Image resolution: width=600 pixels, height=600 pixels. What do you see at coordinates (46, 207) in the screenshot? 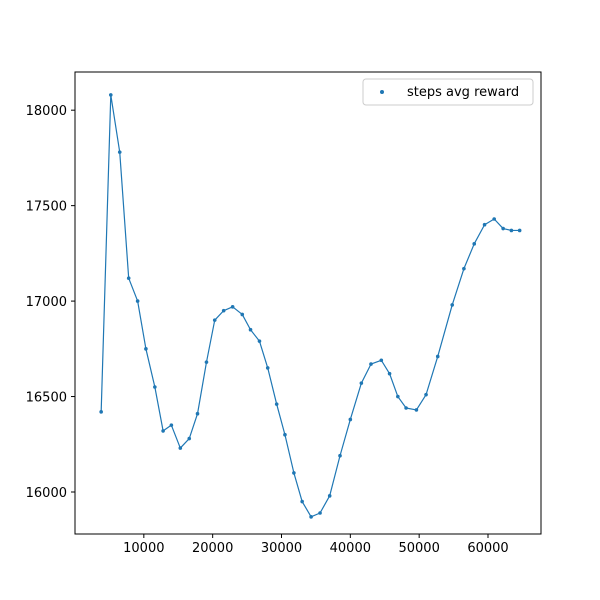
I see `y-tick-label: 17500` at bounding box center [46, 207].